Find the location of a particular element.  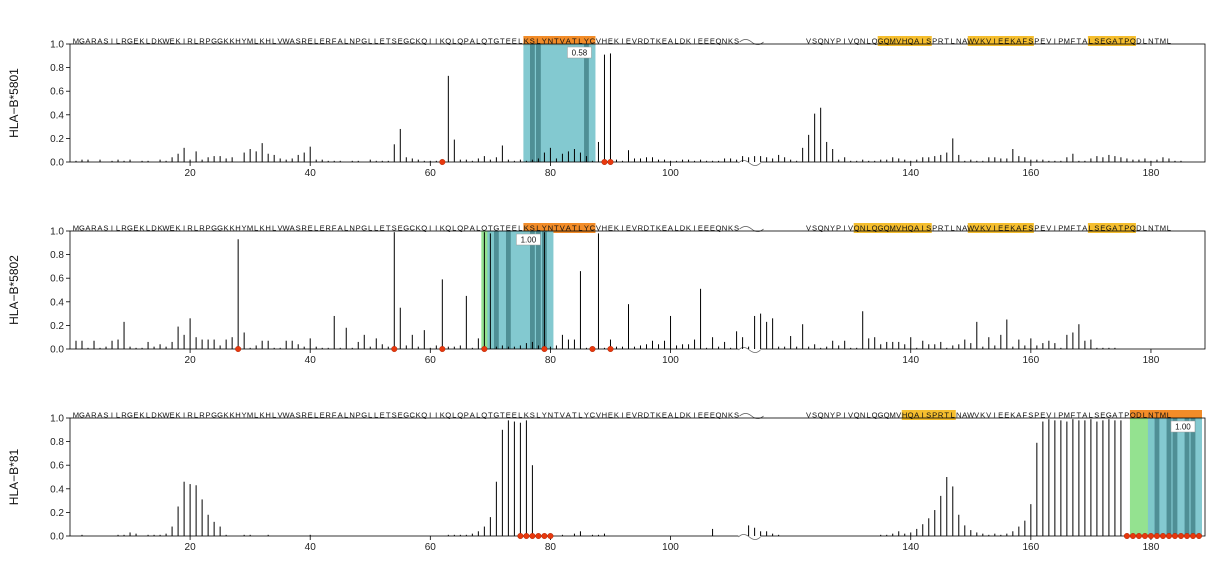

sequence-highlight is located at coordinates (559, 228).